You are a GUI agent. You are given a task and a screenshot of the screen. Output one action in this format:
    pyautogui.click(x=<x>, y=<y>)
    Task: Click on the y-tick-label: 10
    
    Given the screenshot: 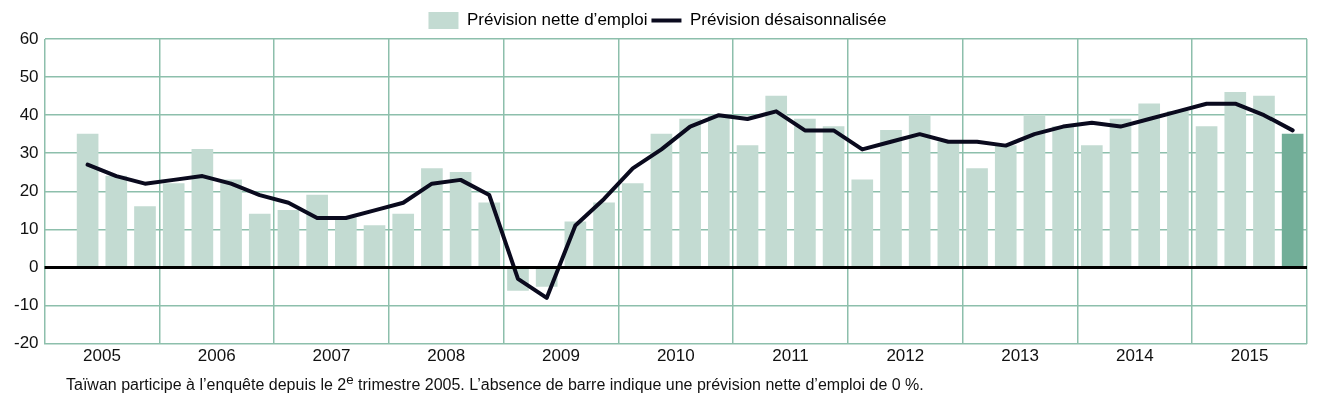 What is the action you would take?
    pyautogui.click(x=29, y=229)
    